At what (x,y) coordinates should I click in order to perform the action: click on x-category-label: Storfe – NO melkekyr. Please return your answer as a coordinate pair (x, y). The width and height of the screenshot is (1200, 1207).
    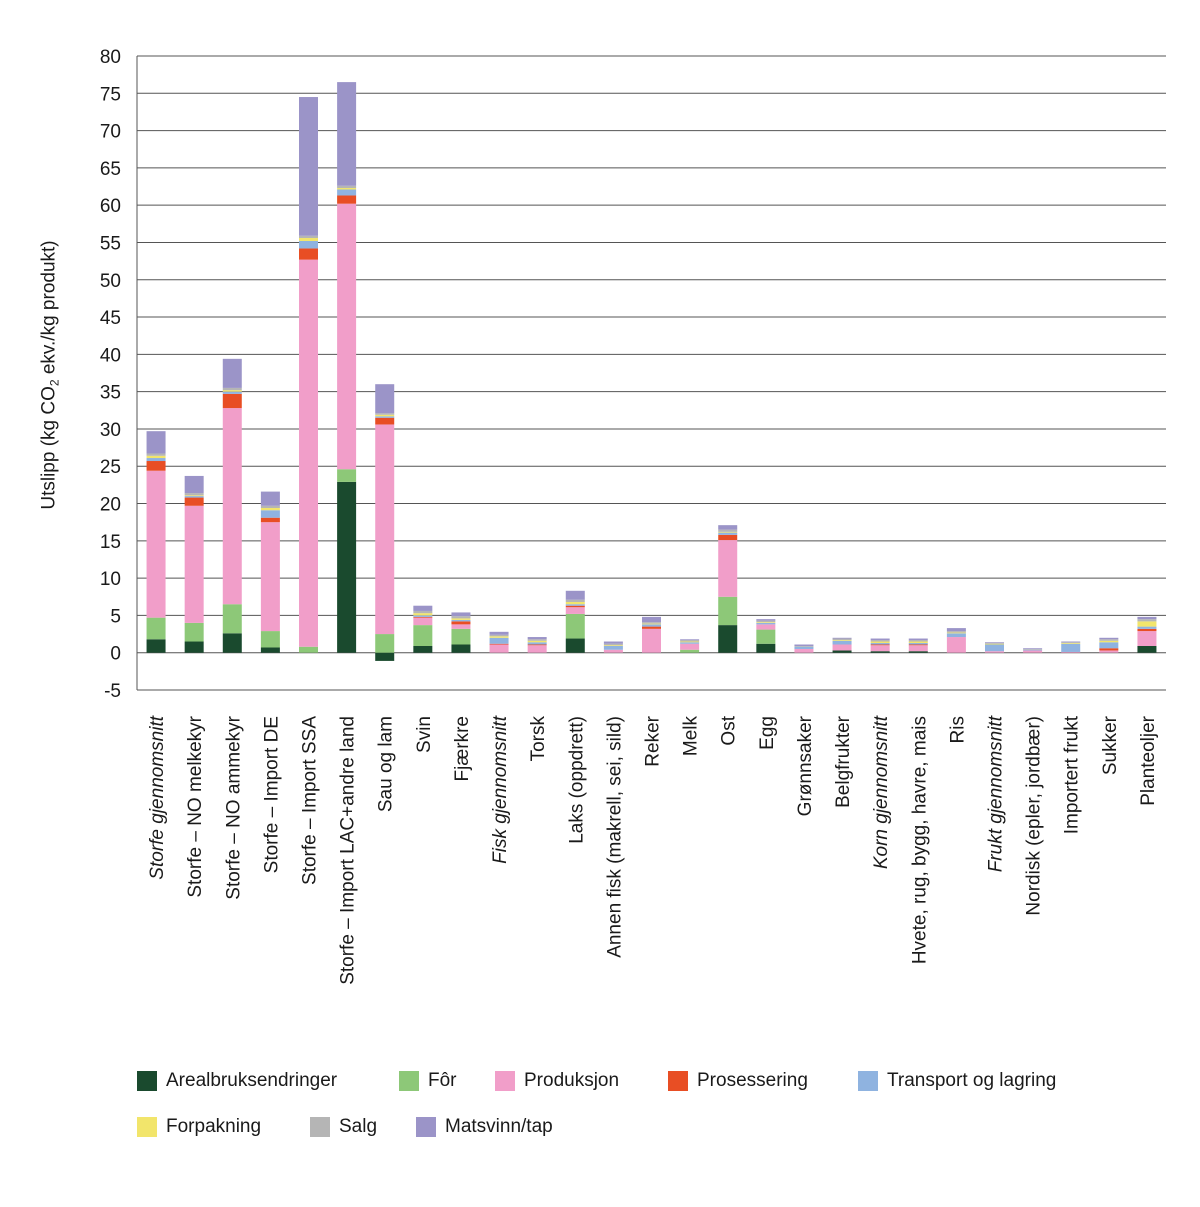
    Looking at the image, I should click on (195, 806).